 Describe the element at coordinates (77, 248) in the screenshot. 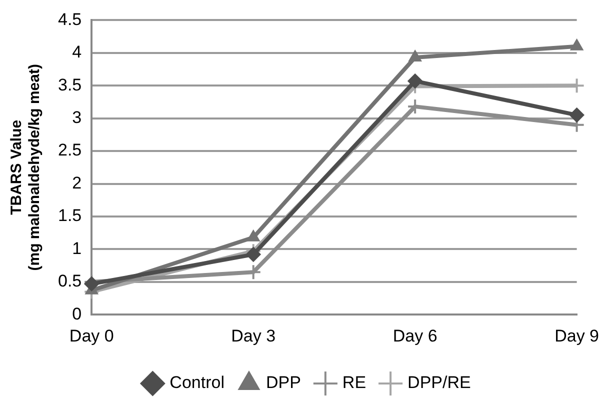

I see `y-tick-label: 1` at that location.